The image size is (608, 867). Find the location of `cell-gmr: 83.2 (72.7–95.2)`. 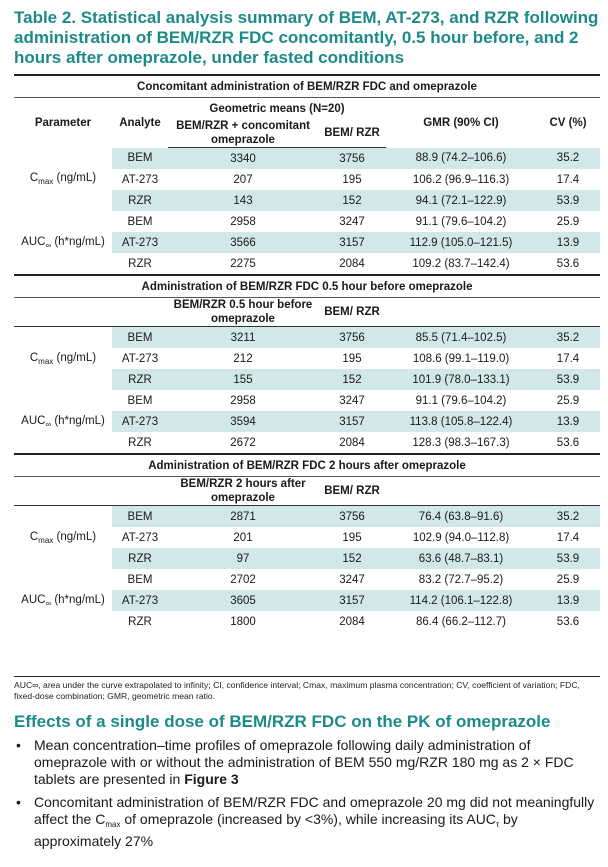

cell-gmr: 83.2 (72.7–95.2) is located at coordinates (461, 579).